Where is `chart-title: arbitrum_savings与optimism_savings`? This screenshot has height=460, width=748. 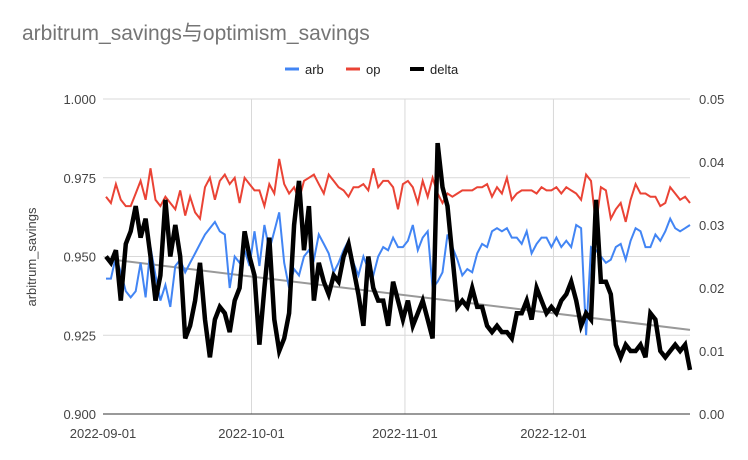
chart-title: arbitrum_savings与optimism_savings is located at coordinates (196, 33).